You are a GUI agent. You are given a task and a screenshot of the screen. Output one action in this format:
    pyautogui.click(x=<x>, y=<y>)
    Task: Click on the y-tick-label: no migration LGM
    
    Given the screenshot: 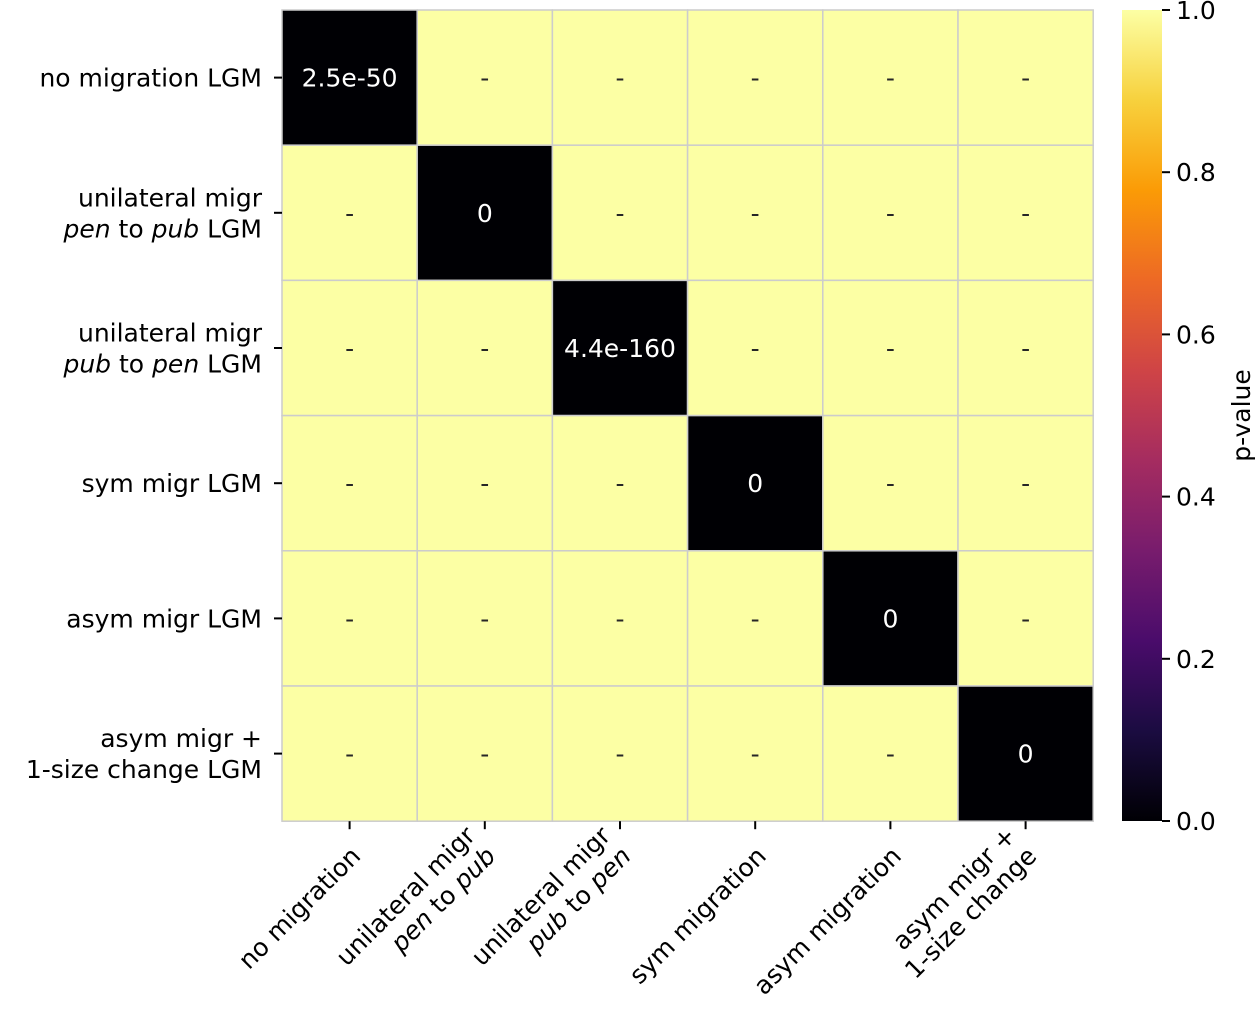 What is the action you would take?
    pyautogui.click(x=150, y=78)
    